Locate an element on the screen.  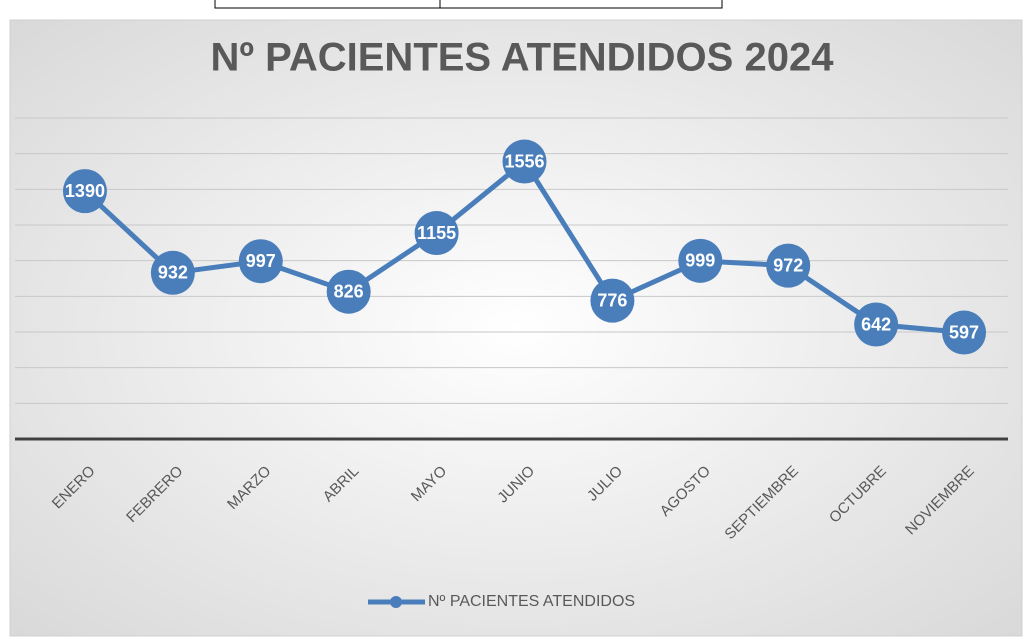
data-label: 776 is located at coordinates (612, 300).